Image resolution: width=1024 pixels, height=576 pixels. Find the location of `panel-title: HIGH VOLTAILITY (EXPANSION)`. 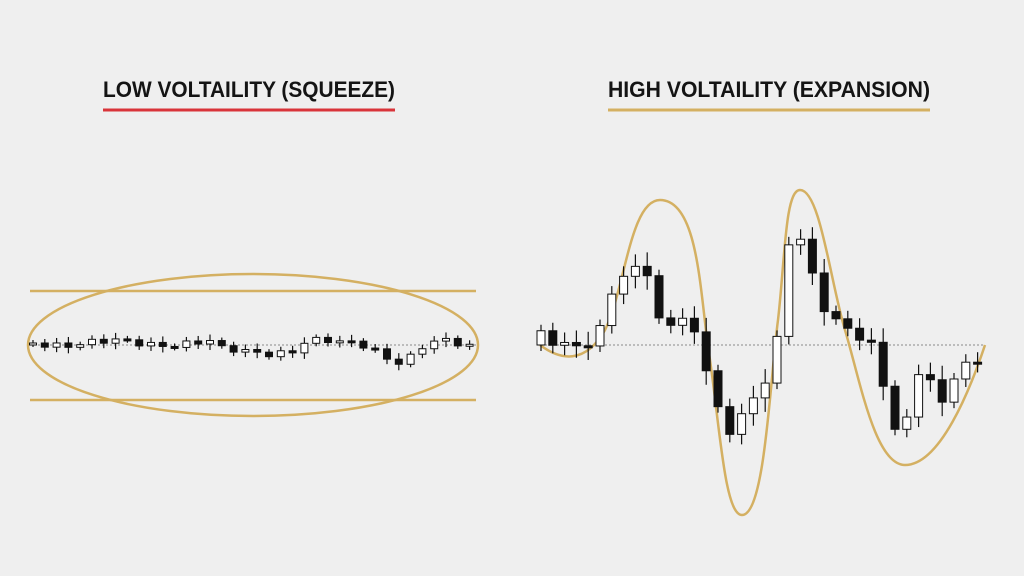

panel-title: HIGH VOLTAILITY (EXPANSION) is located at coordinates (769, 89).